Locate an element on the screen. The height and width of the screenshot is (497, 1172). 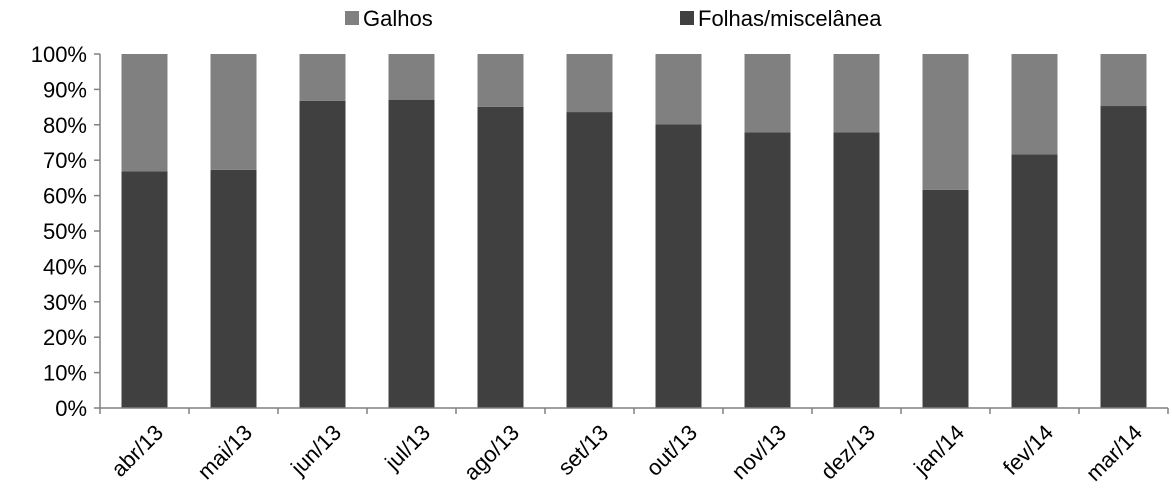
y-tick-label: 30% is located at coordinates (65, 302).